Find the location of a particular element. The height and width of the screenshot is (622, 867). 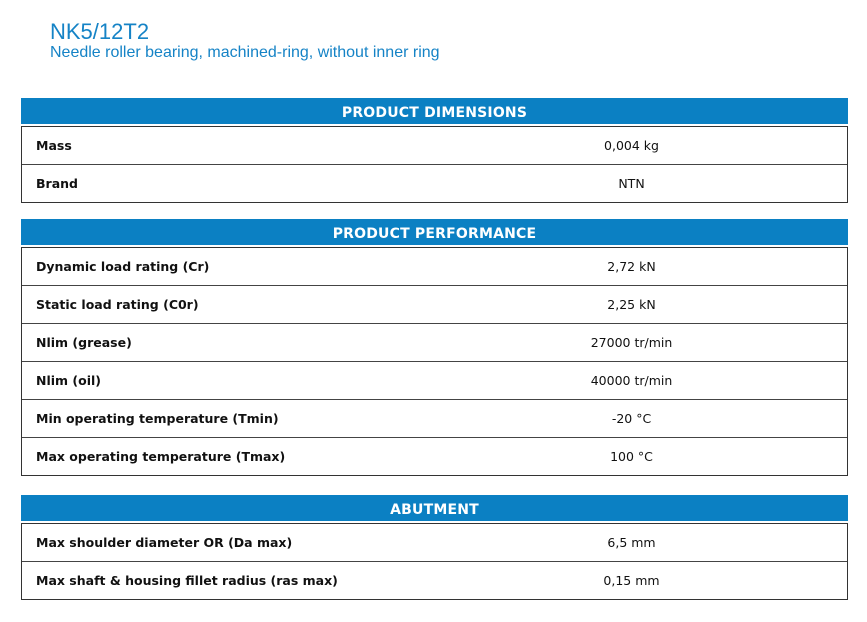

row-label: Static load rating (C0r) is located at coordinates (117, 304).